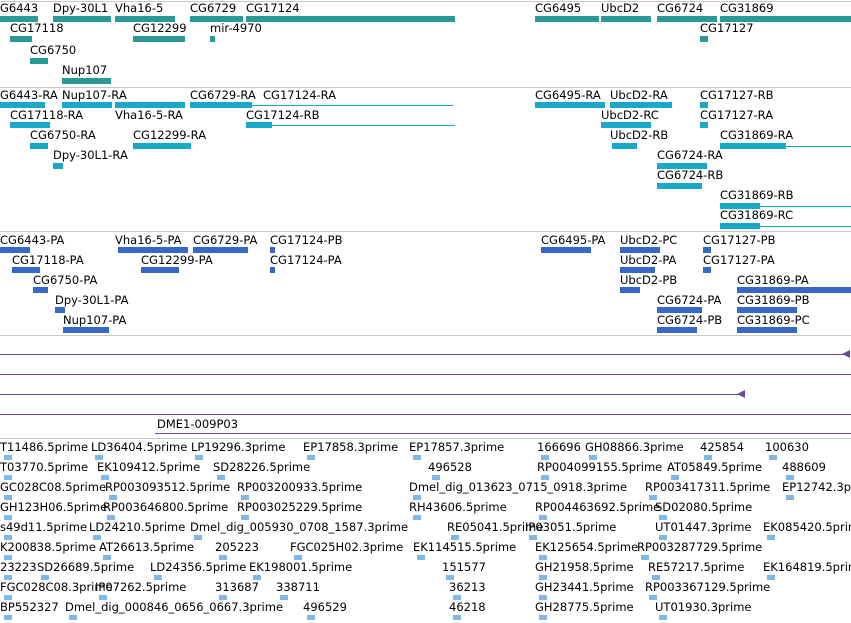 The image size is (851, 623). I want to click on transcript-label: Nup107-RA, so click(94, 95).